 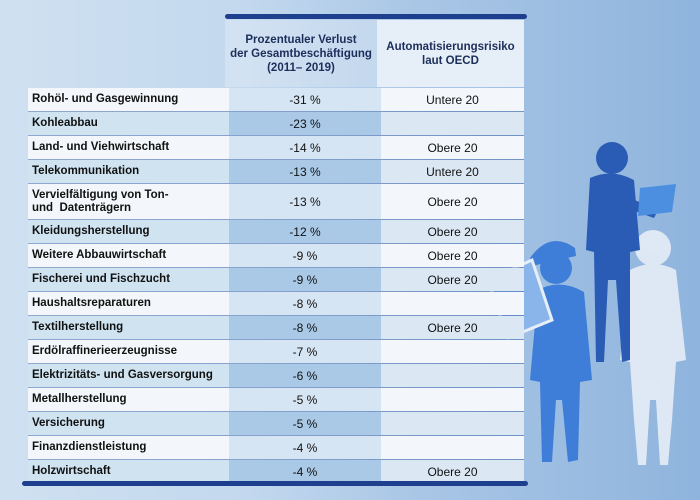 I want to click on table-row: Erdölraffinerieerzeugnisse -7 %, so click(x=276, y=352).